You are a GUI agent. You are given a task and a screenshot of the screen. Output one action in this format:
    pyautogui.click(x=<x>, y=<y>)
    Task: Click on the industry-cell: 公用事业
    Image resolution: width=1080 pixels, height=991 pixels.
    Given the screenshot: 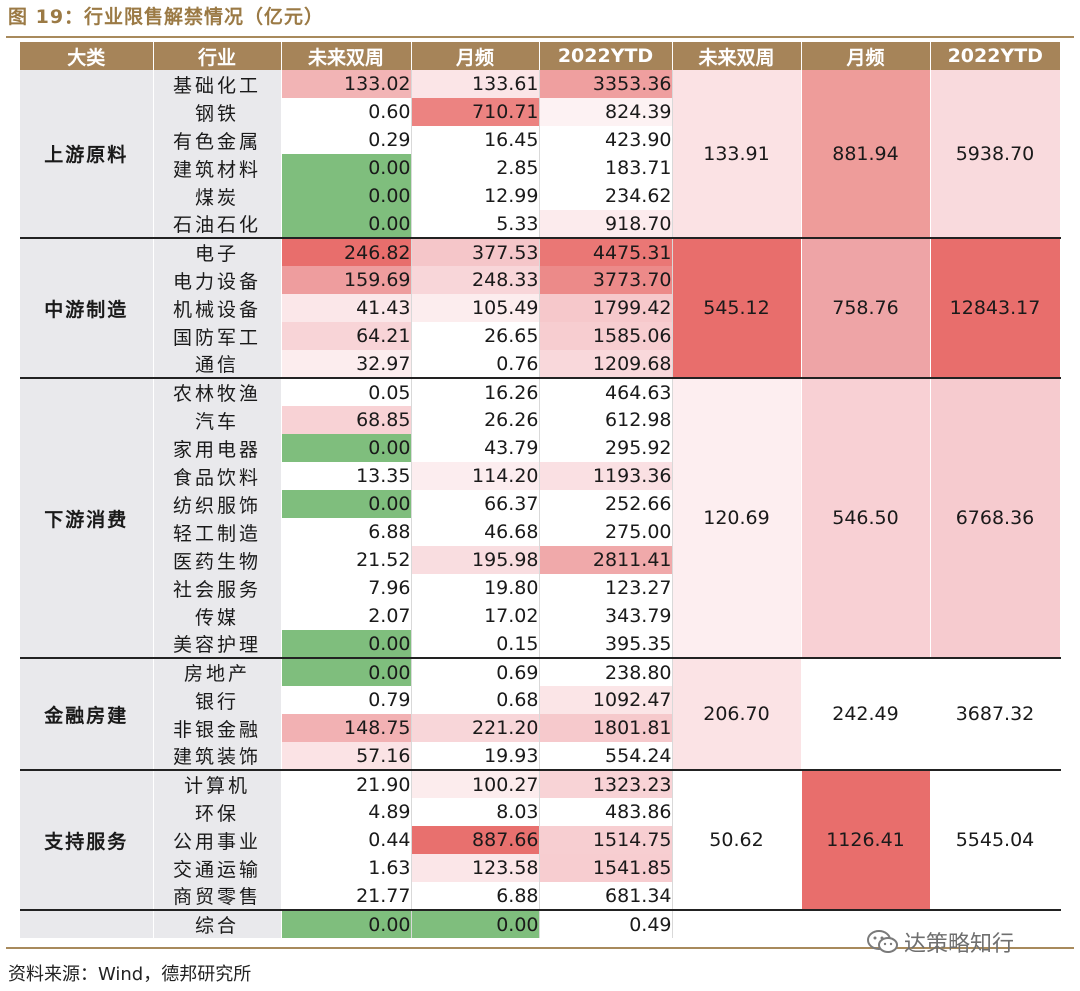 What is the action you would take?
    pyautogui.click(x=217, y=840)
    